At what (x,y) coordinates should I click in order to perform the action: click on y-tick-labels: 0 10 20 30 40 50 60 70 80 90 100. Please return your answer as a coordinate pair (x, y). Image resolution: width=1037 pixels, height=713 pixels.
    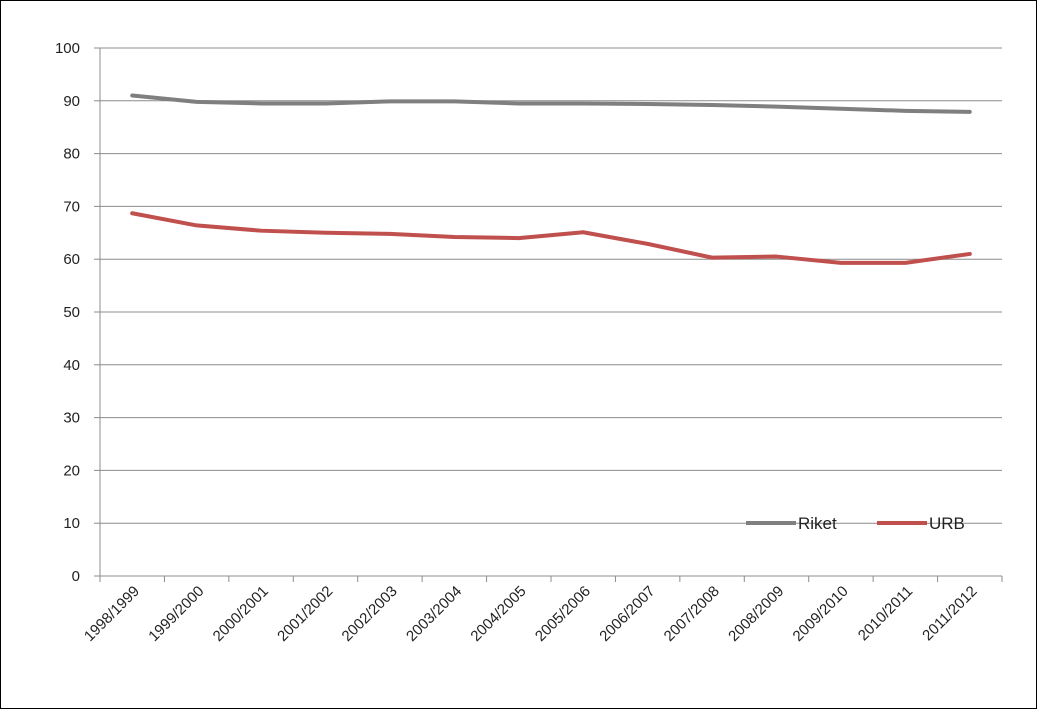
    Looking at the image, I should click on (67, 312).